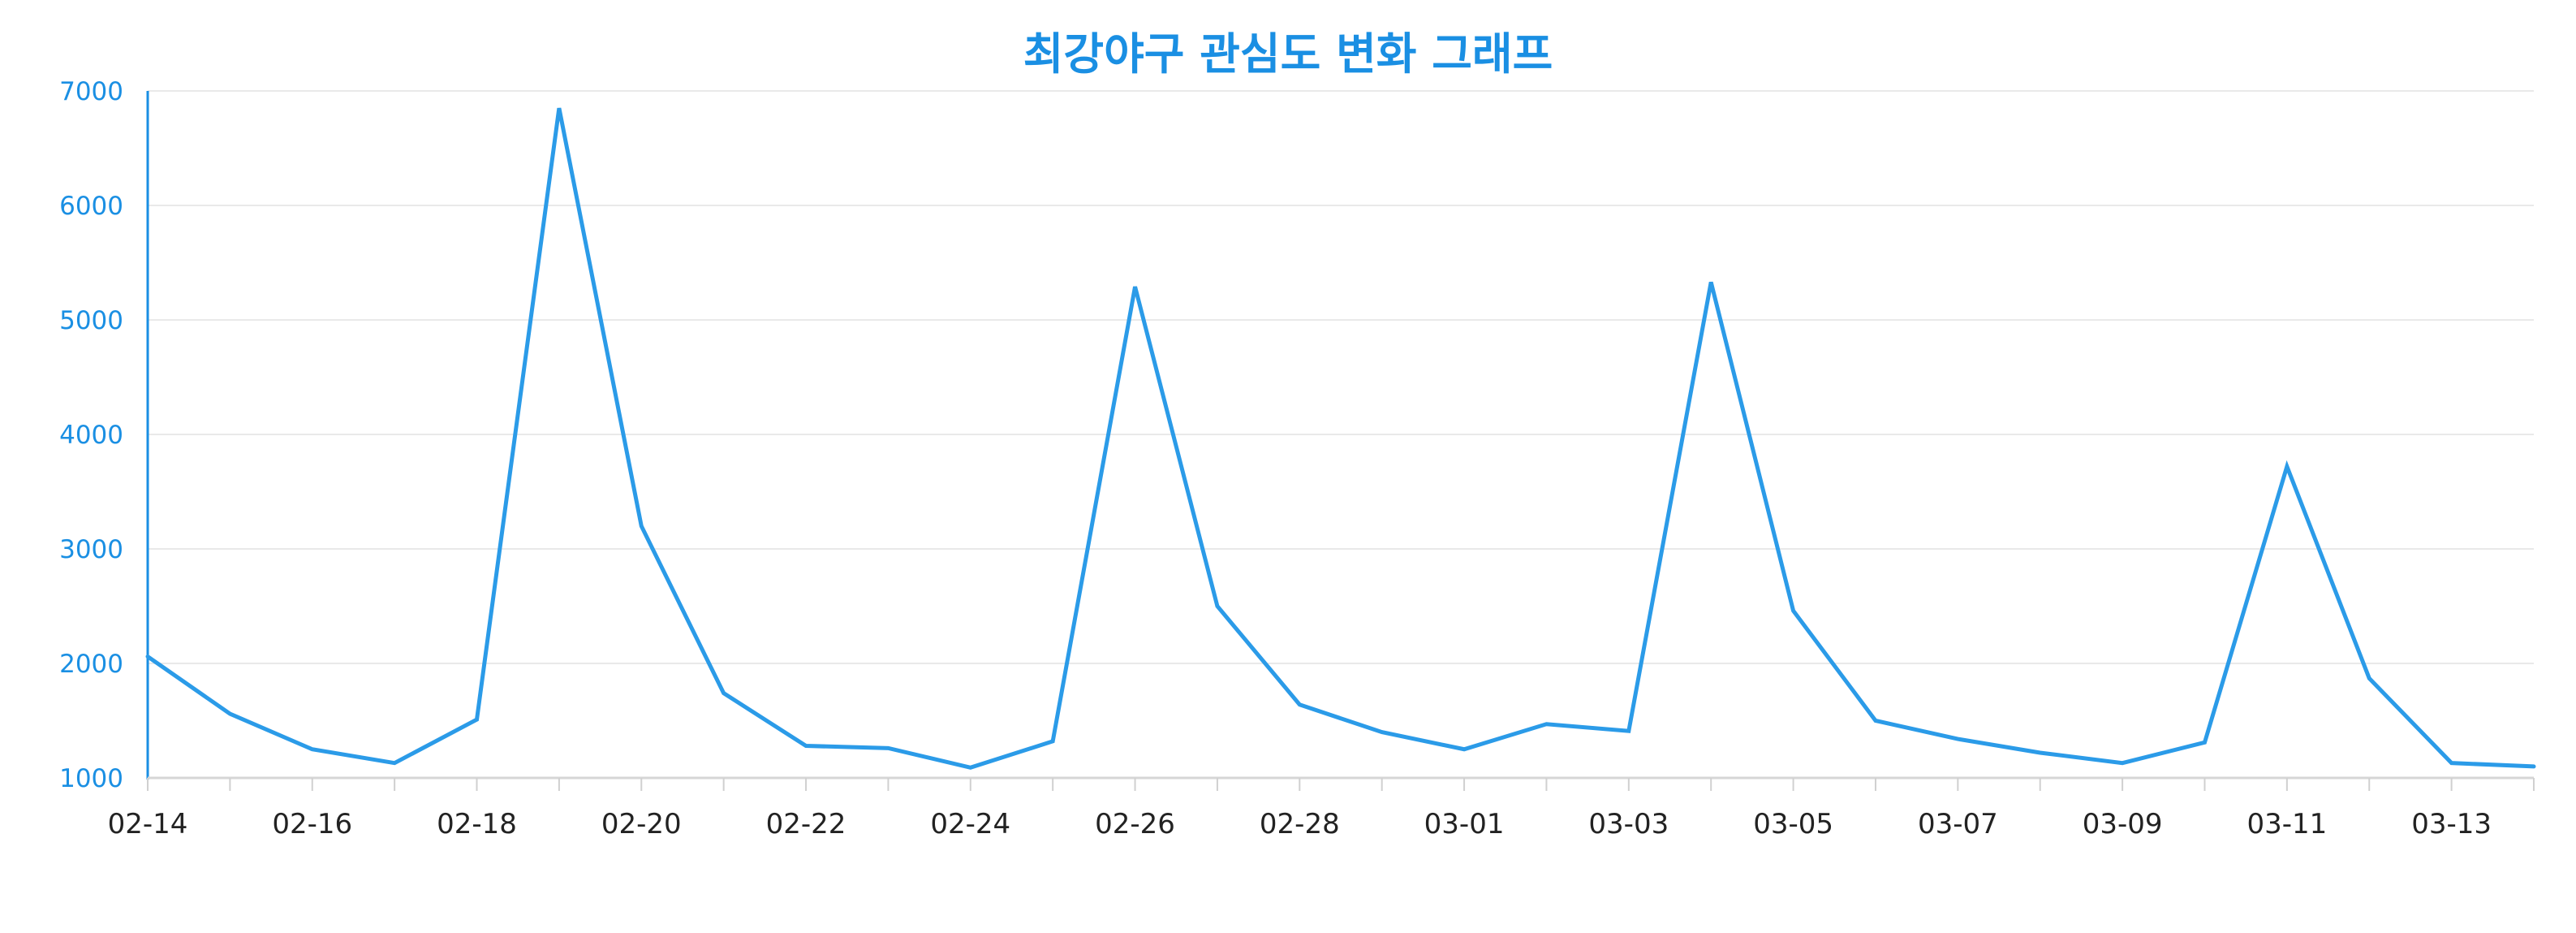 This screenshot has height=933, width=2576. Describe the element at coordinates (1288, 54) in the screenshot. I see `chart-title: 최강야구 관심도 변화 그래프` at that location.